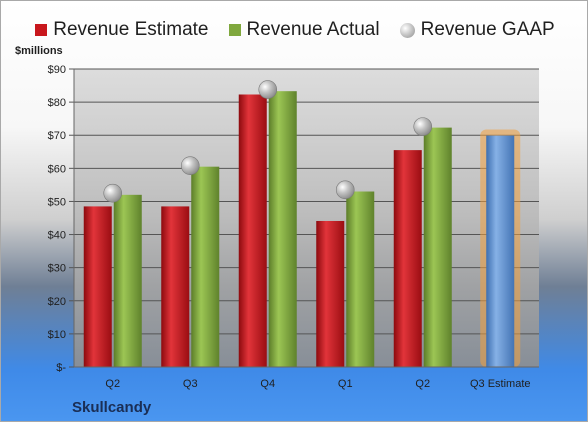 The image size is (588, 422). Describe the element at coordinates (407, 30) in the screenshot. I see `legend-swatch-gaap` at that location.